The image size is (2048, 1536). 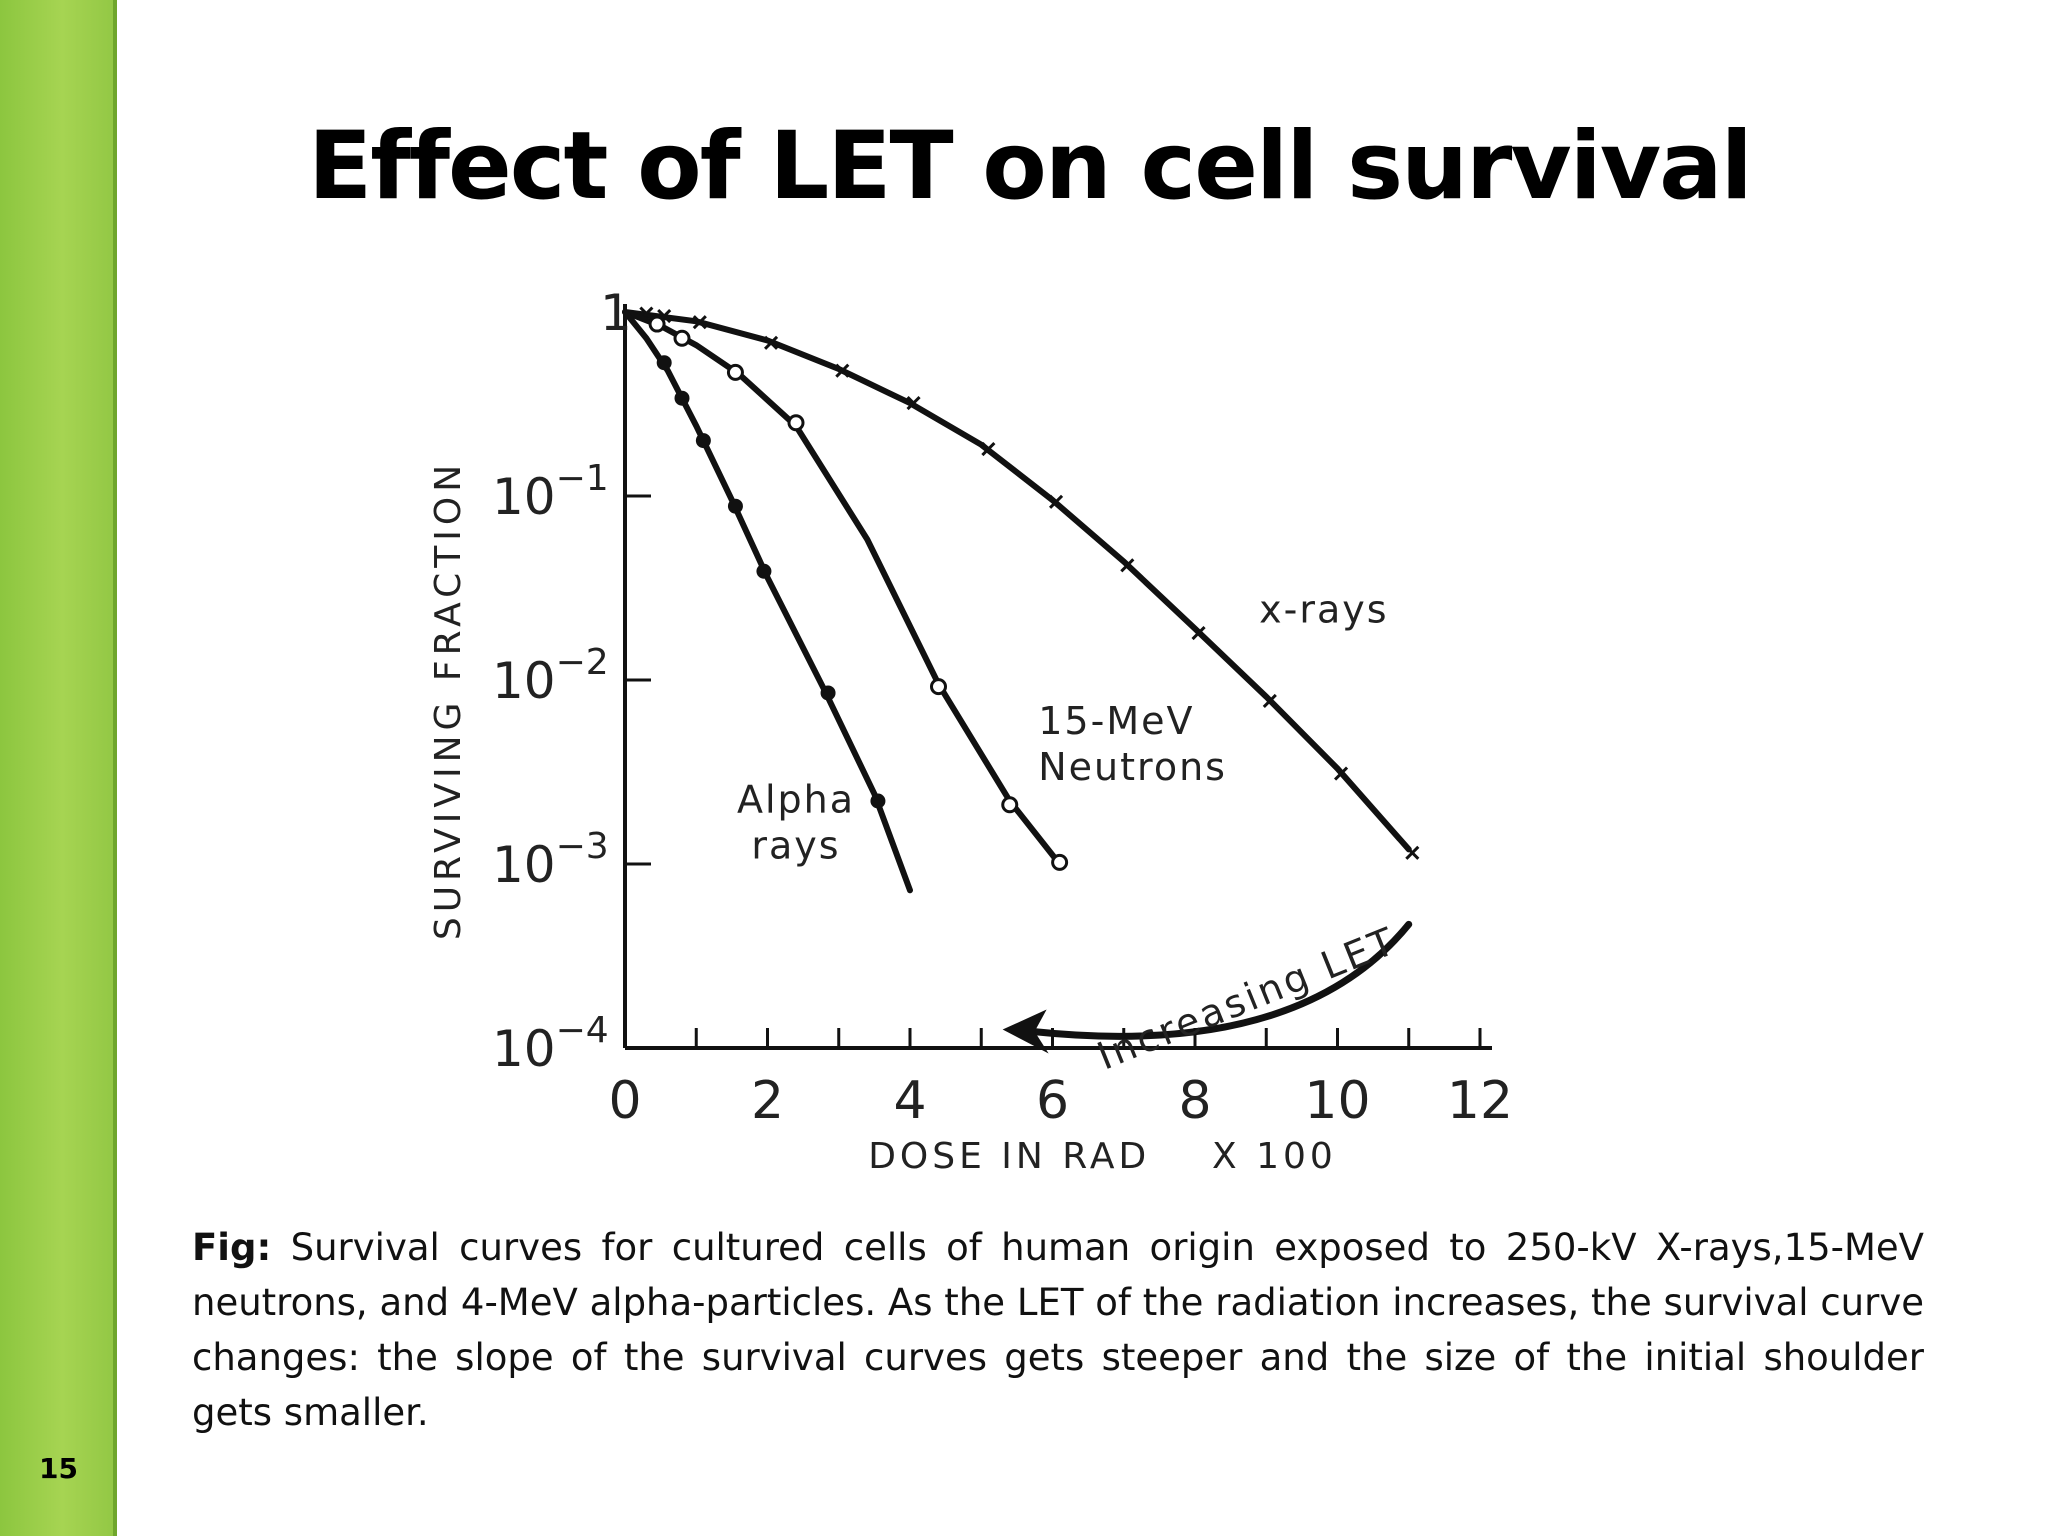 What do you see at coordinates (624, 1101) in the screenshot?
I see `x-tick-label: 0` at bounding box center [624, 1101].